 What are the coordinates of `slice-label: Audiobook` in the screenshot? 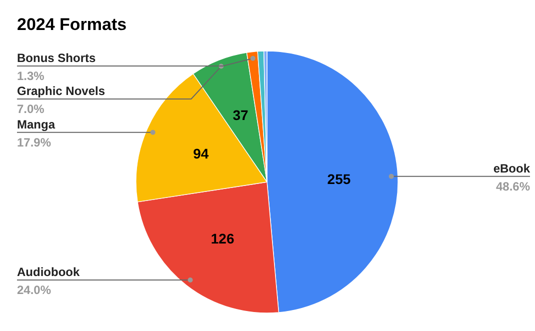 It's located at (48, 271).